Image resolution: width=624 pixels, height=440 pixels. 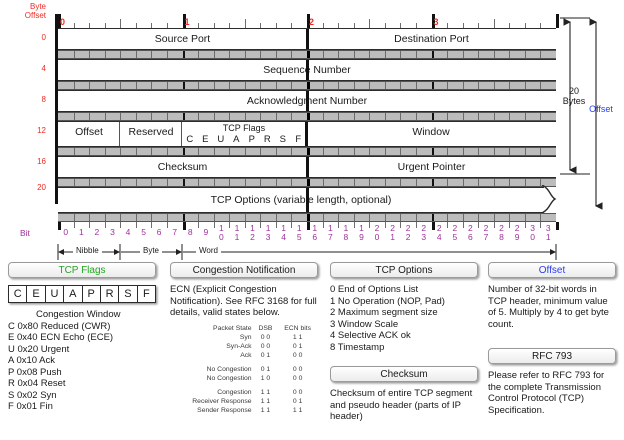 I want to click on panel-congestion-title: Congestion Notification, so click(x=244, y=270).